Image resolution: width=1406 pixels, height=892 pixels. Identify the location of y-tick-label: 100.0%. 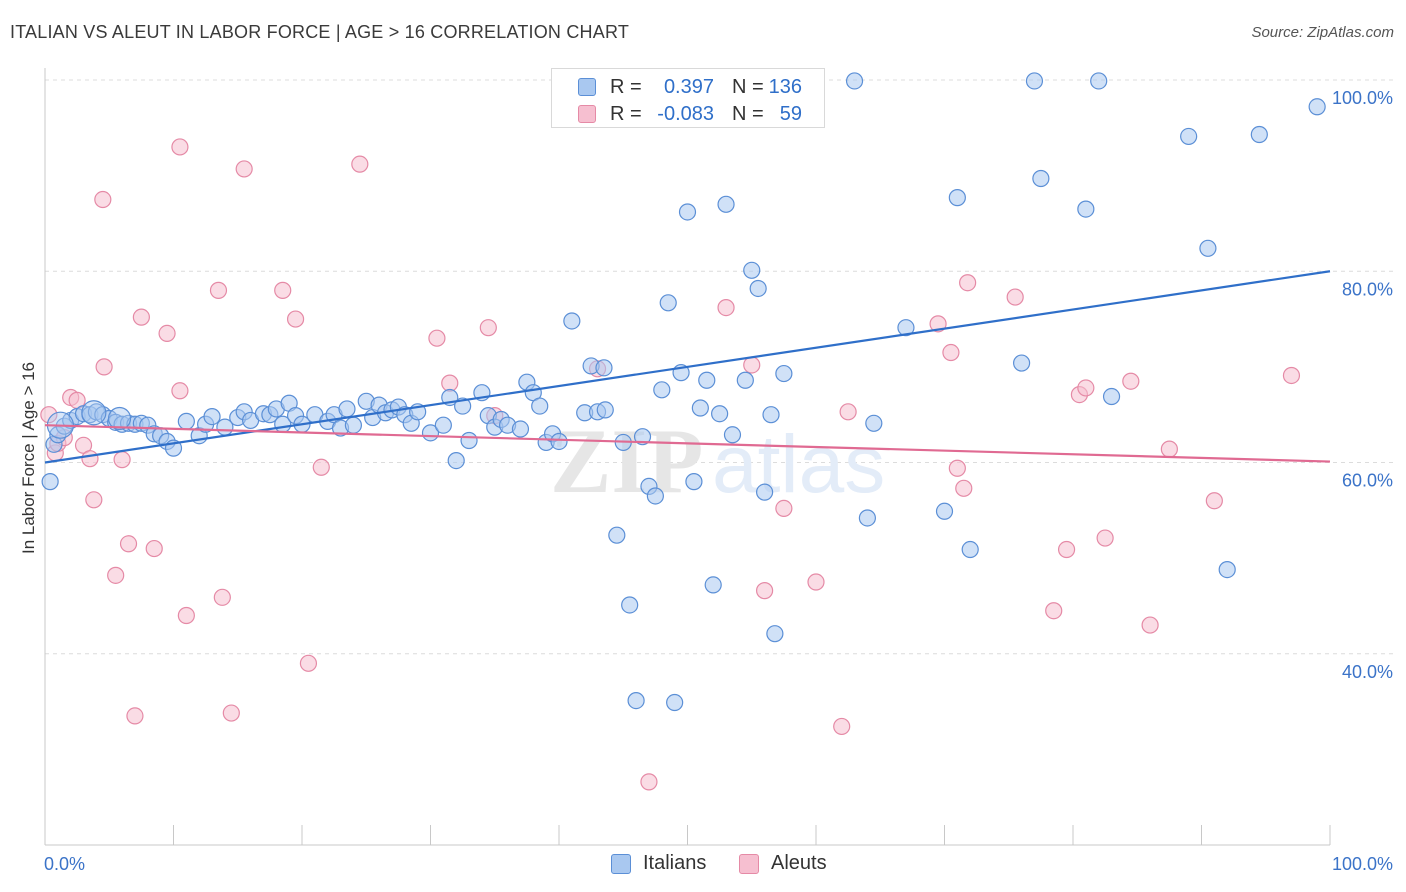
(1362, 98).